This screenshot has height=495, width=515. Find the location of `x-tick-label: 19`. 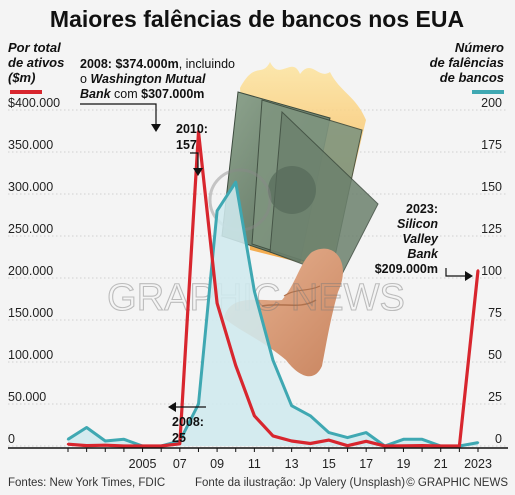

x-tick-label: 19 is located at coordinates (404, 464).